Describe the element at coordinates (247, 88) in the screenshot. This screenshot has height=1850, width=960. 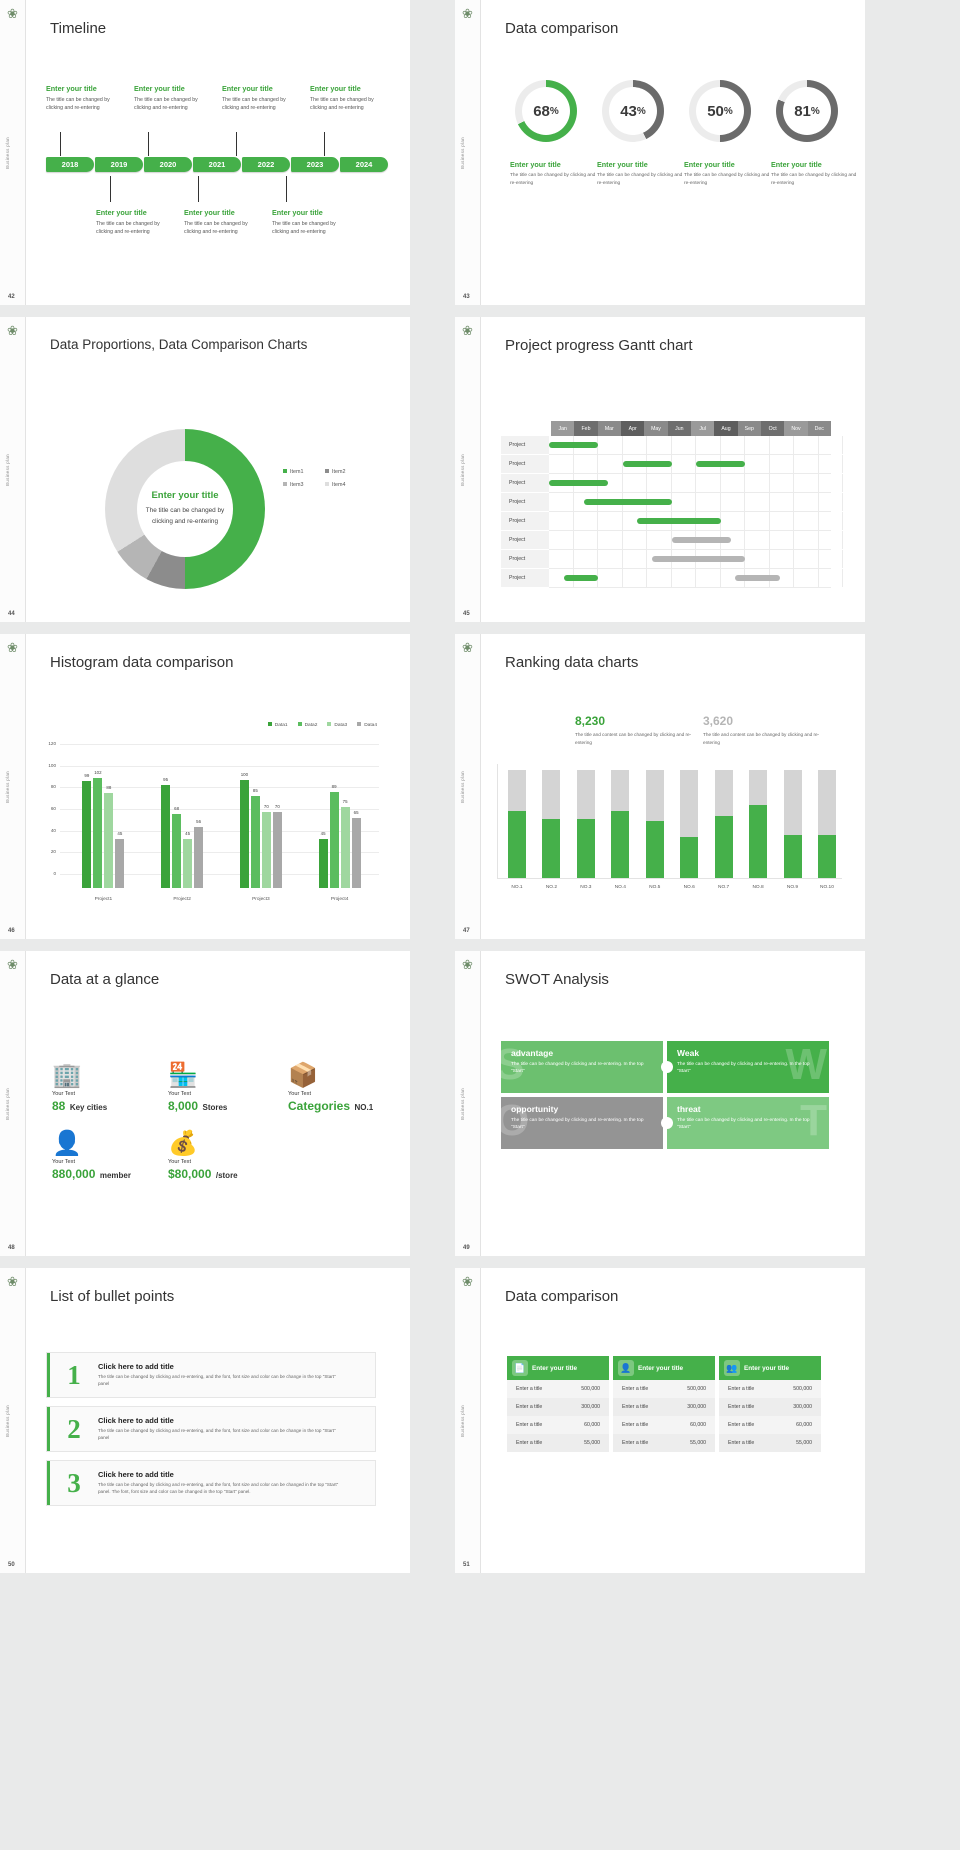
I see `timeline-heading: Enter your title` at that location.